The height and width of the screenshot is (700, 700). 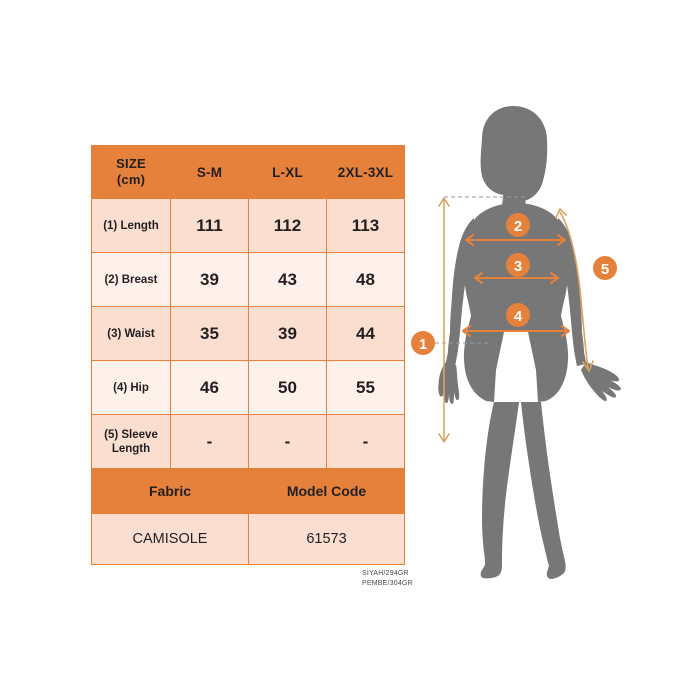 I want to click on cell-waist-2xl-3xl: 44, so click(x=365, y=333).